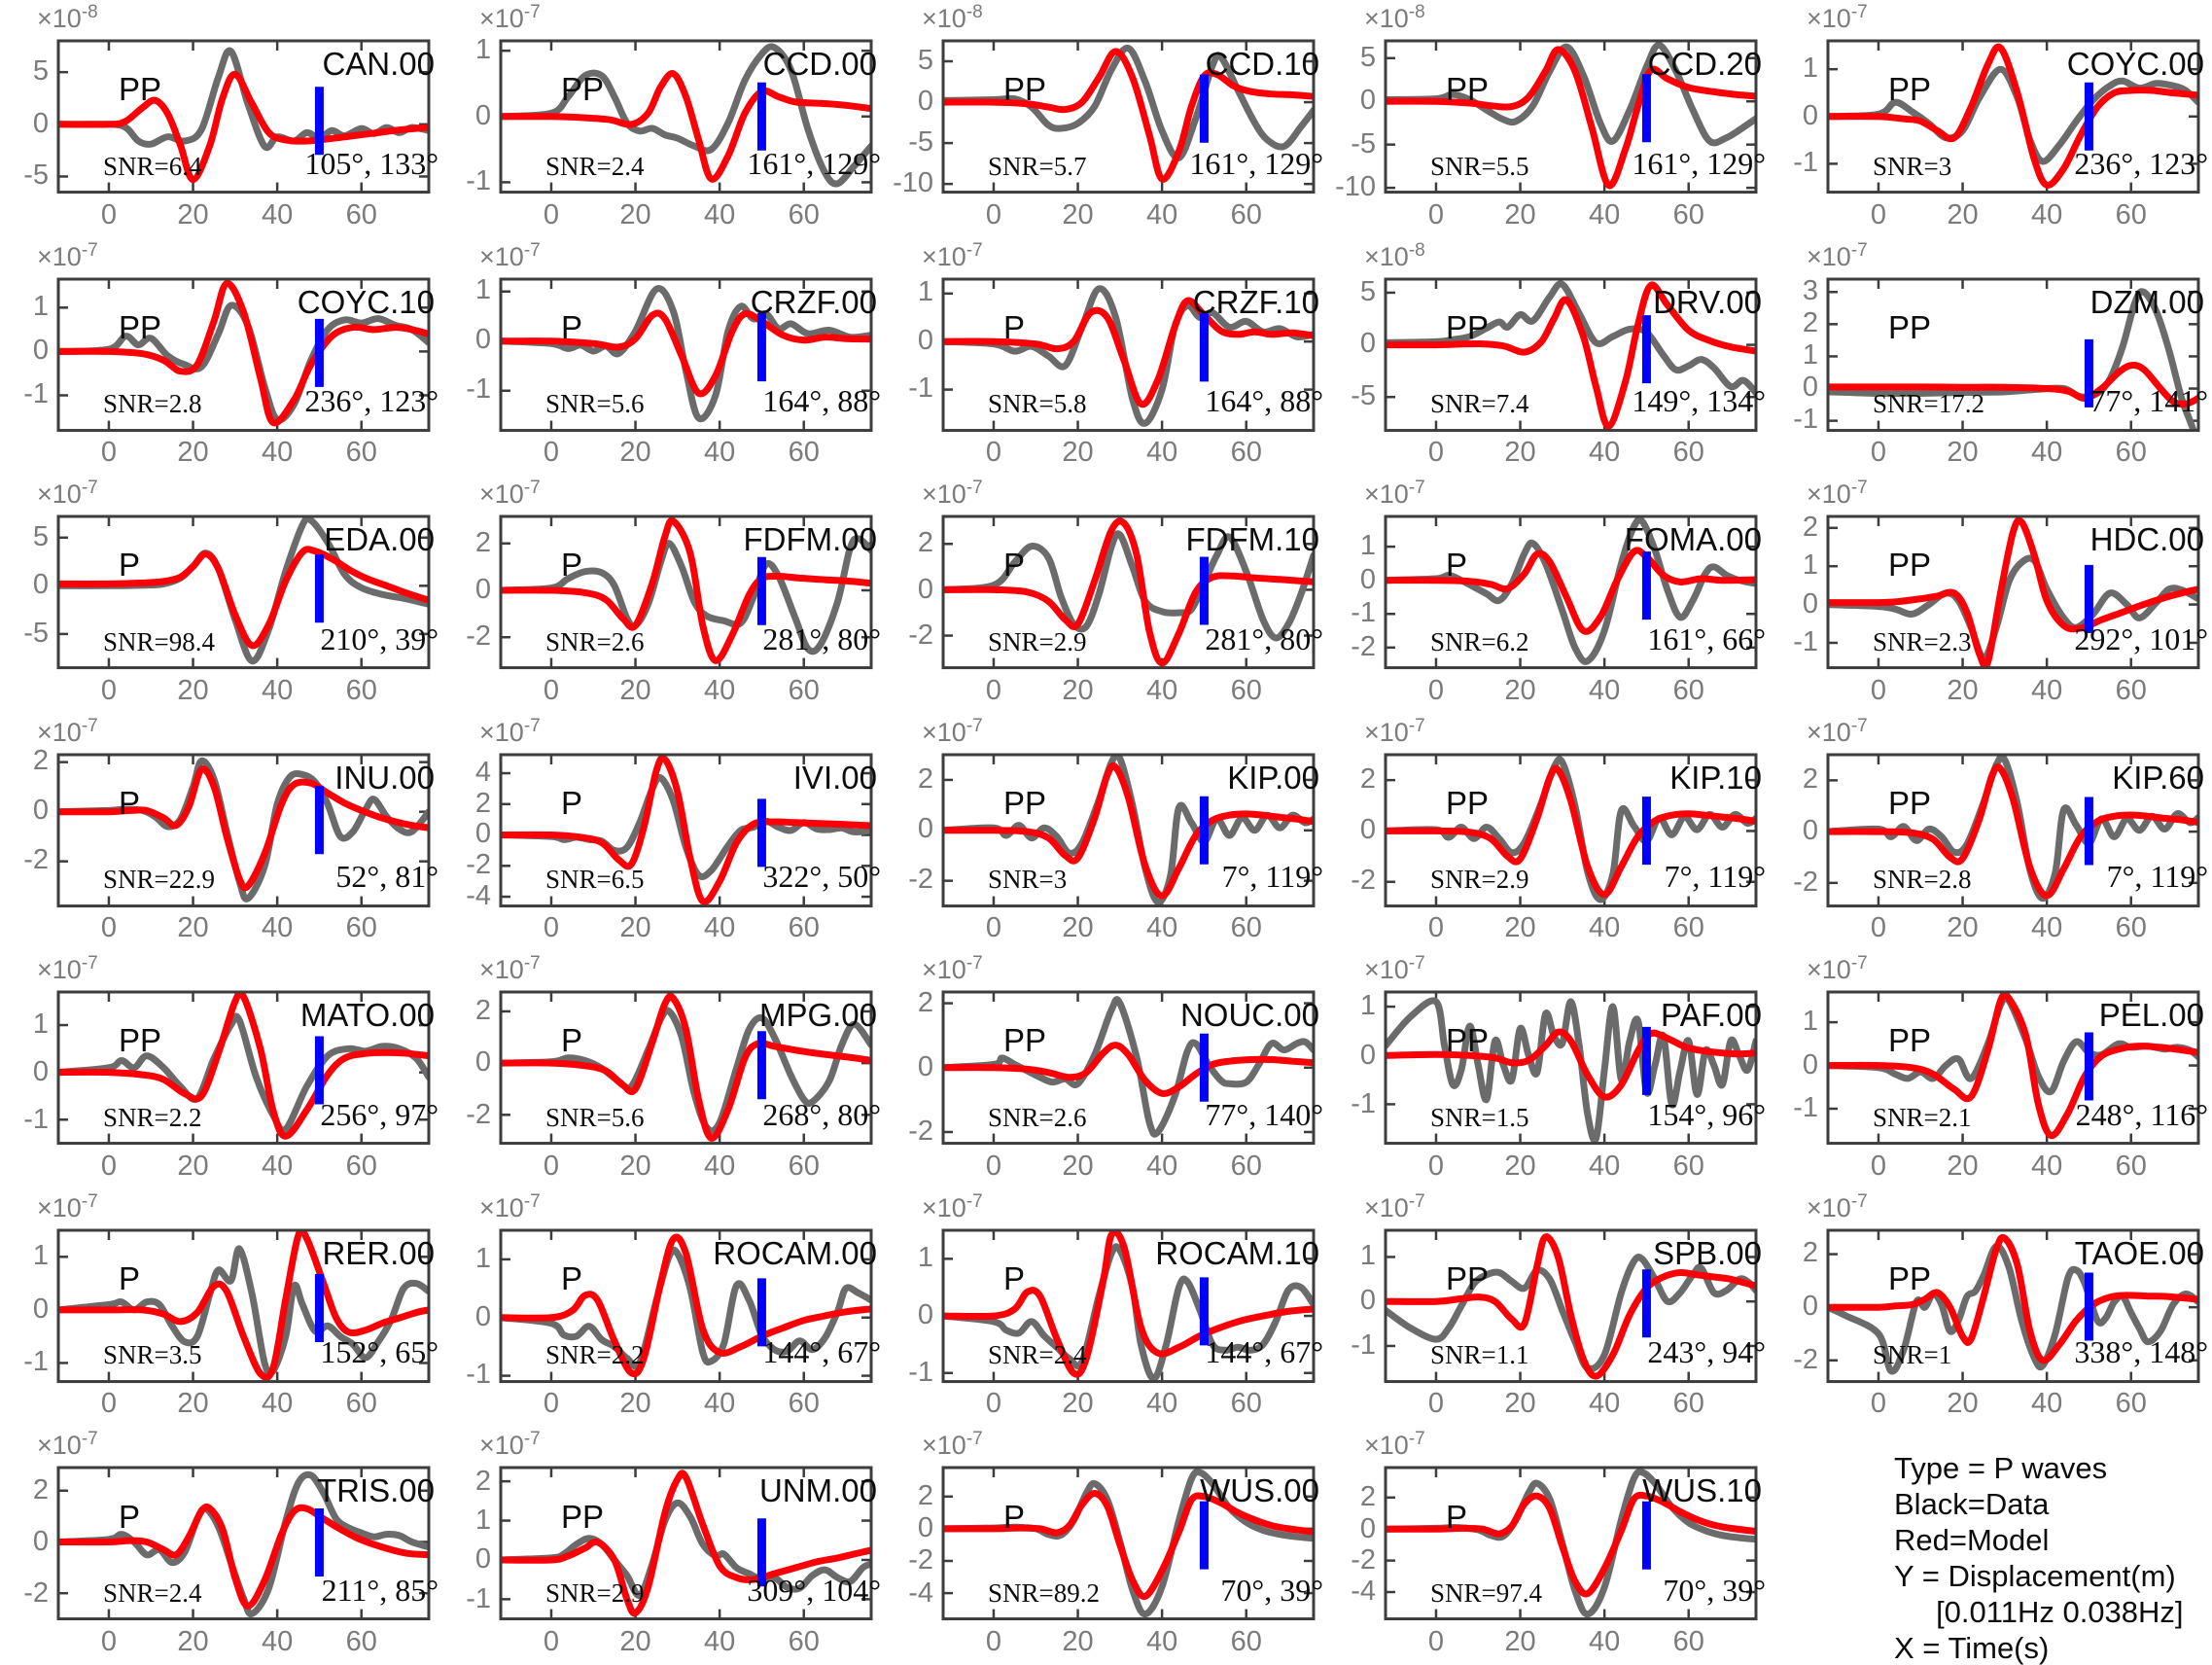  What do you see at coordinates (1272, 877) in the screenshot?
I see `azimuth-distance-label: 7°, 119°` at bounding box center [1272, 877].